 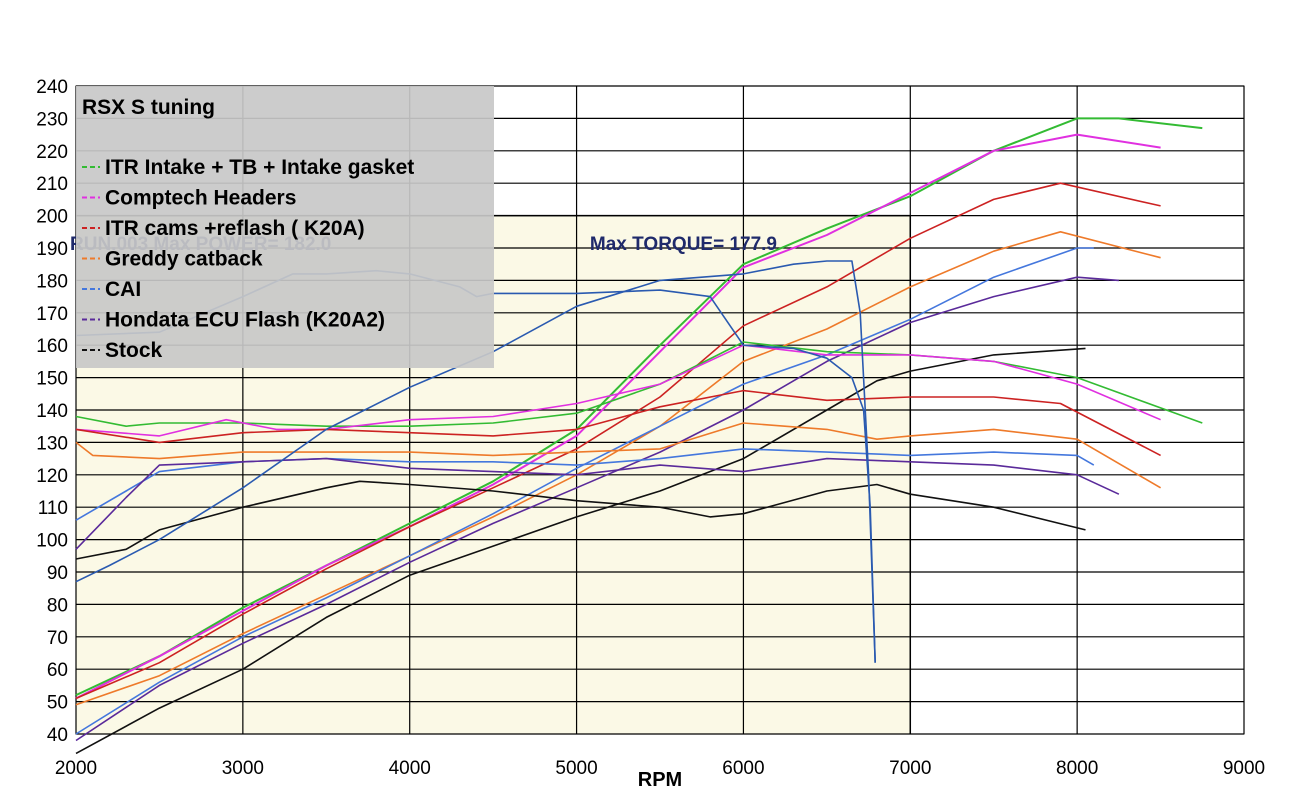 What do you see at coordinates (243, 768) in the screenshot?
I see `x-tick-label: 3000` at bounding box center [243, 768].